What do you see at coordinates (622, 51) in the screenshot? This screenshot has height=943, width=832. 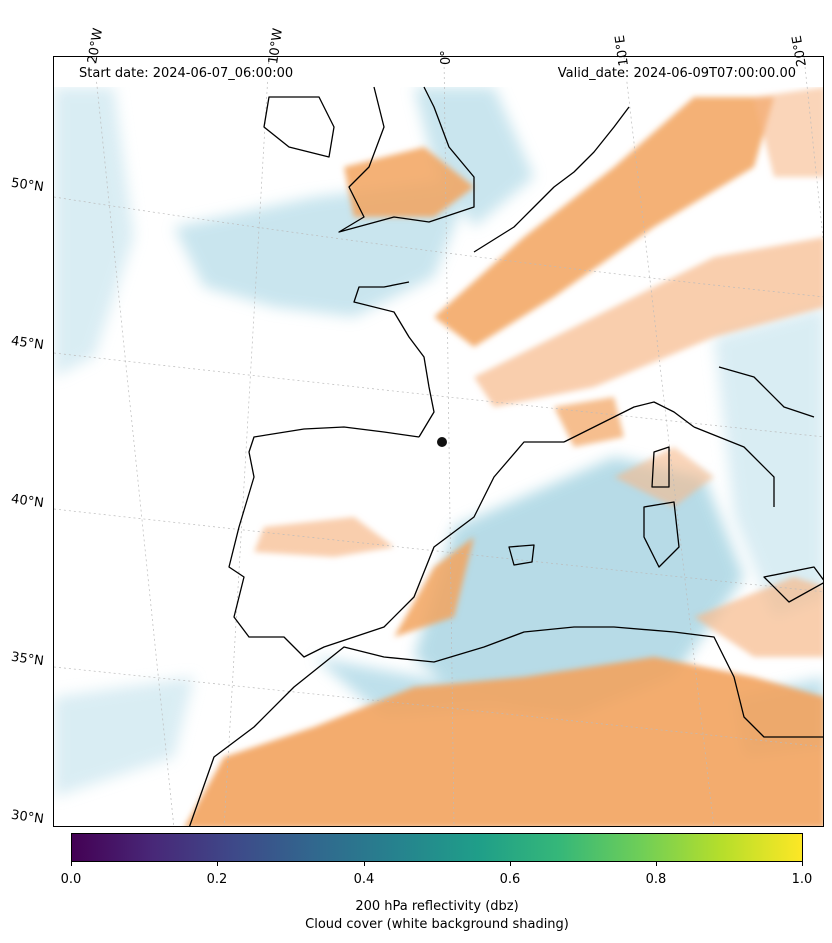 I see `lon-label-10e: 10°E` at bounding box center [622, 51].